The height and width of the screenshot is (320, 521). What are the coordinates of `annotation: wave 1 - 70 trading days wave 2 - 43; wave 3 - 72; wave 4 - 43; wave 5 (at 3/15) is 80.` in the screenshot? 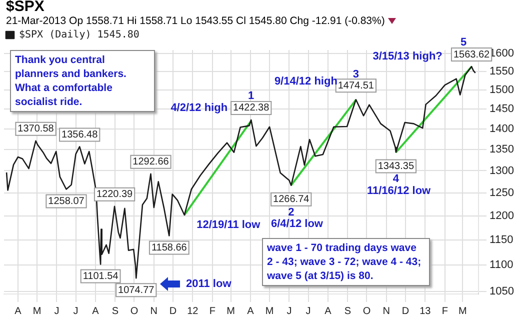 It's located at (346, 262).